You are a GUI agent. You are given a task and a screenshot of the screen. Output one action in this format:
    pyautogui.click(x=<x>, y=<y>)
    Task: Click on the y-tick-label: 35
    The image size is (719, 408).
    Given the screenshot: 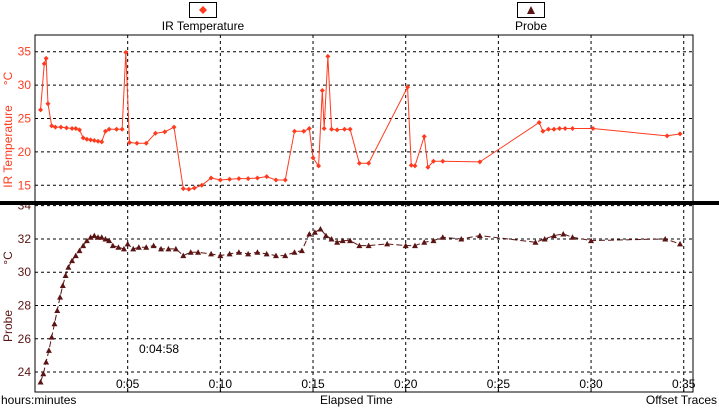 What is the action you would take?
    pyautogui.click(x=25, y=52)
    